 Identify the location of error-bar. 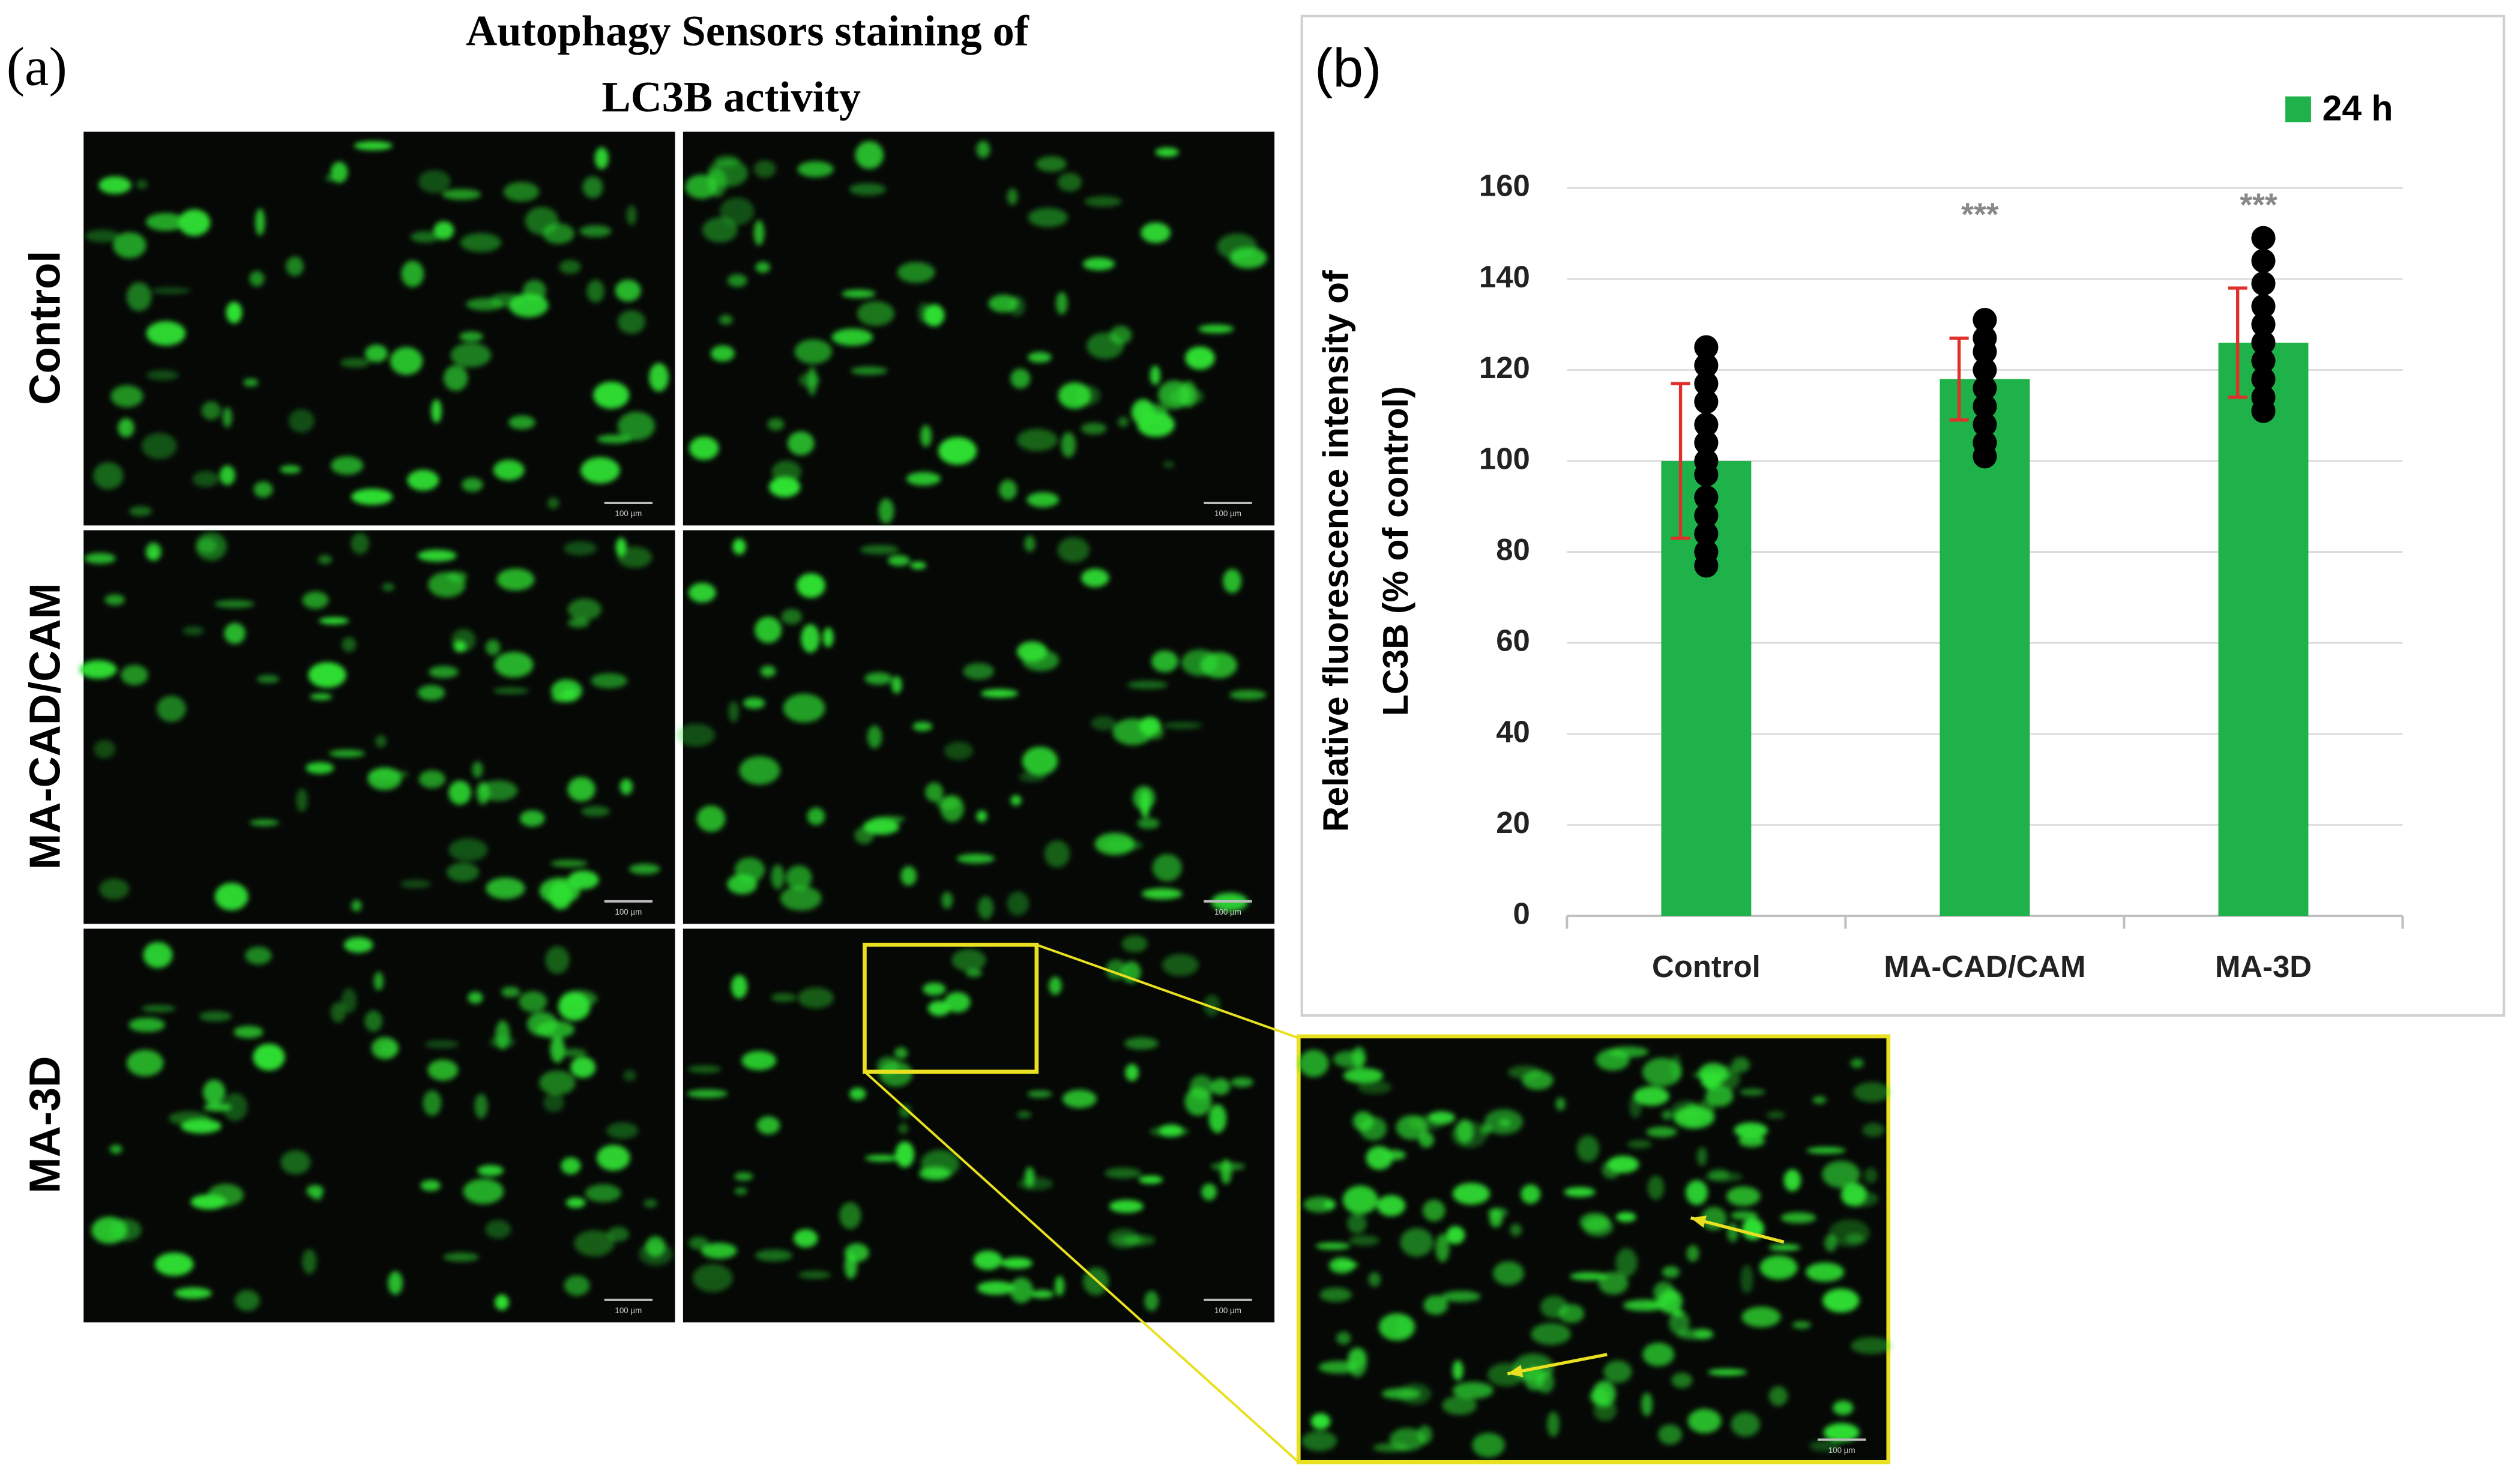
(1680, 461).